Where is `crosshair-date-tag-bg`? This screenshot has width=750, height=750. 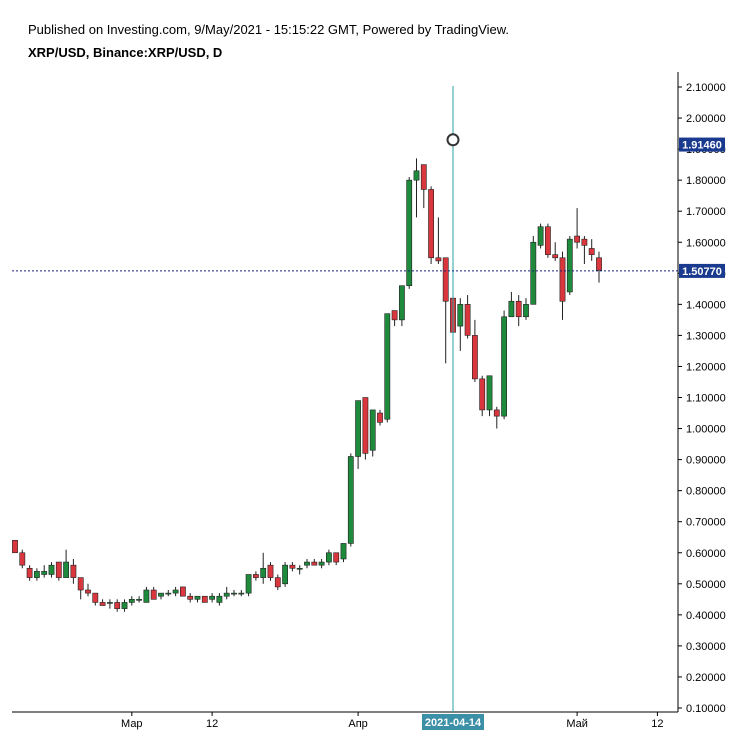 crosshair-date-tag-bg is located at coordinates (453, 722).